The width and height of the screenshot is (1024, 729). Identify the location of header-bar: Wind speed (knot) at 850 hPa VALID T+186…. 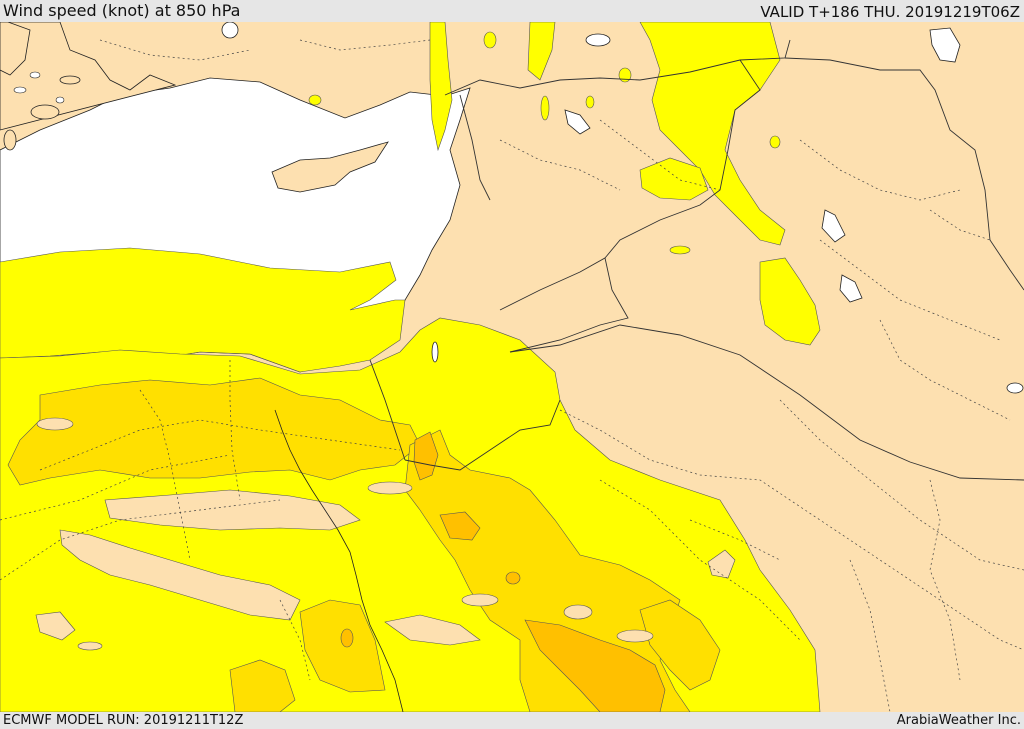
(512, 11).